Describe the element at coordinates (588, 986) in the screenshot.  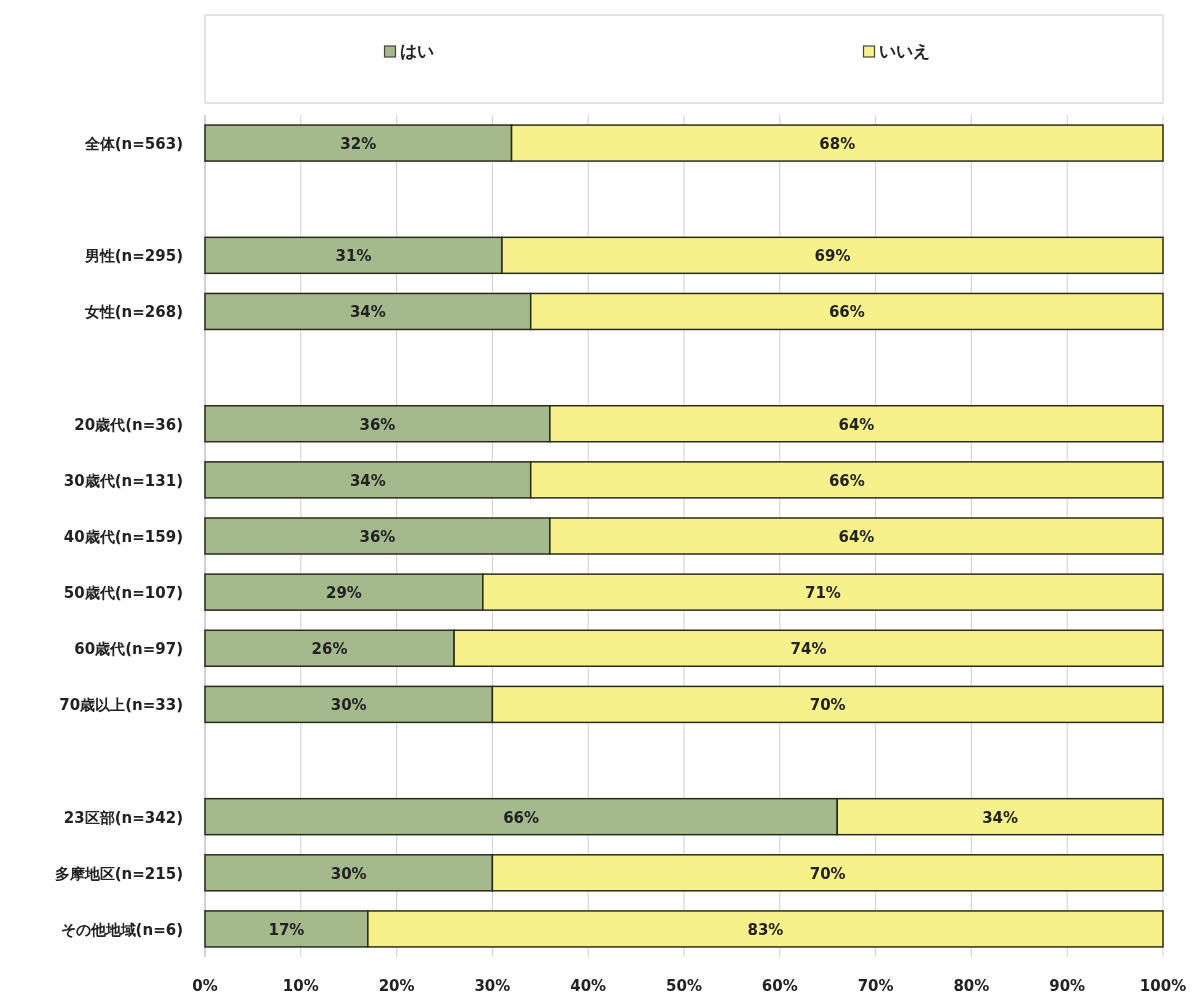
I see `x-tick-label: 40%` at that location.